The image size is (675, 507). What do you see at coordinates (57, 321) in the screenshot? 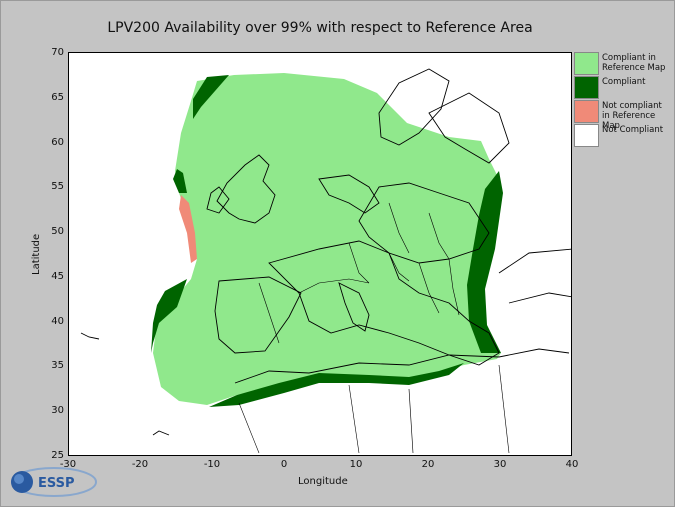
I see `y-tick-label: 40` at bounding box center [57, 321].